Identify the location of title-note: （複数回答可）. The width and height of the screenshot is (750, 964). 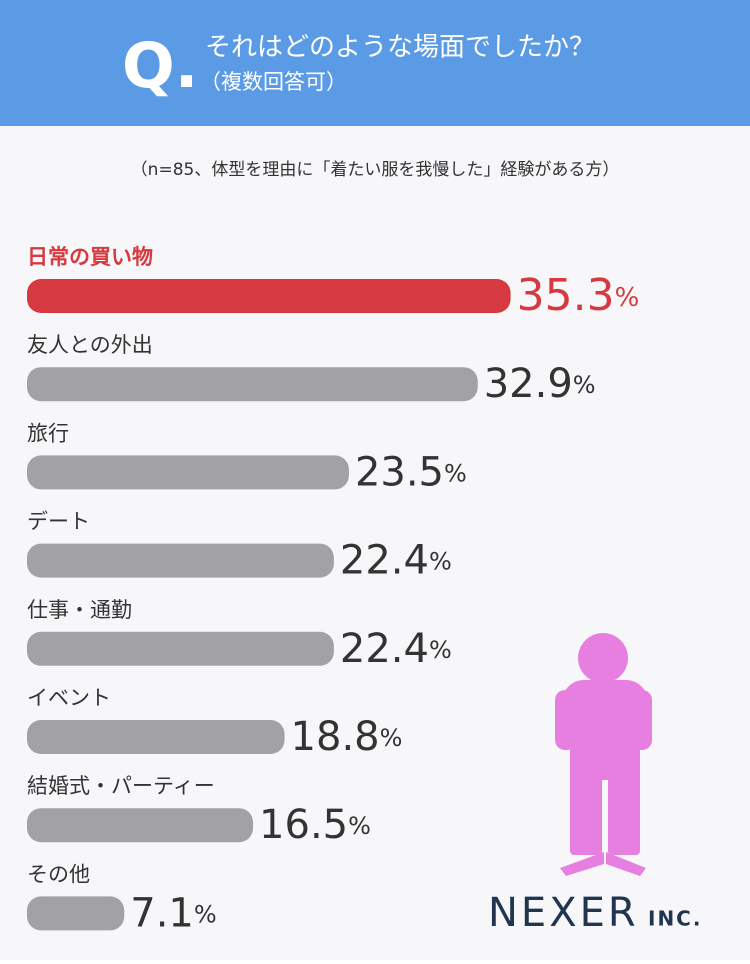
(273, 82).